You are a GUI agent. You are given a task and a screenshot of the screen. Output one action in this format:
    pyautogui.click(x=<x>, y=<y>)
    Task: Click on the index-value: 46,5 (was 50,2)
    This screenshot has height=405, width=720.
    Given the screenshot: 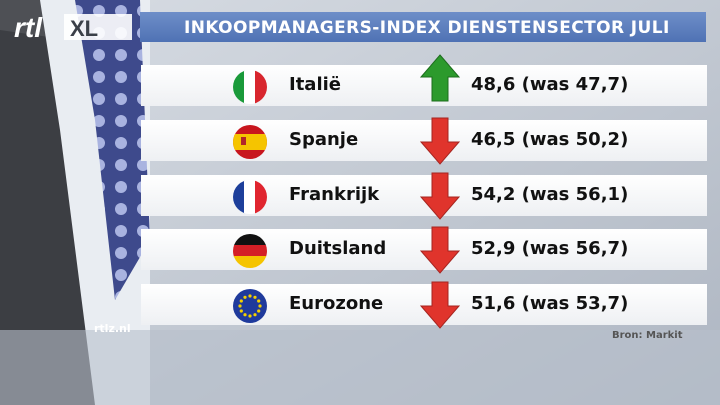 What is the action you would take?
    pyautogui.click(x=550, y=139)
    